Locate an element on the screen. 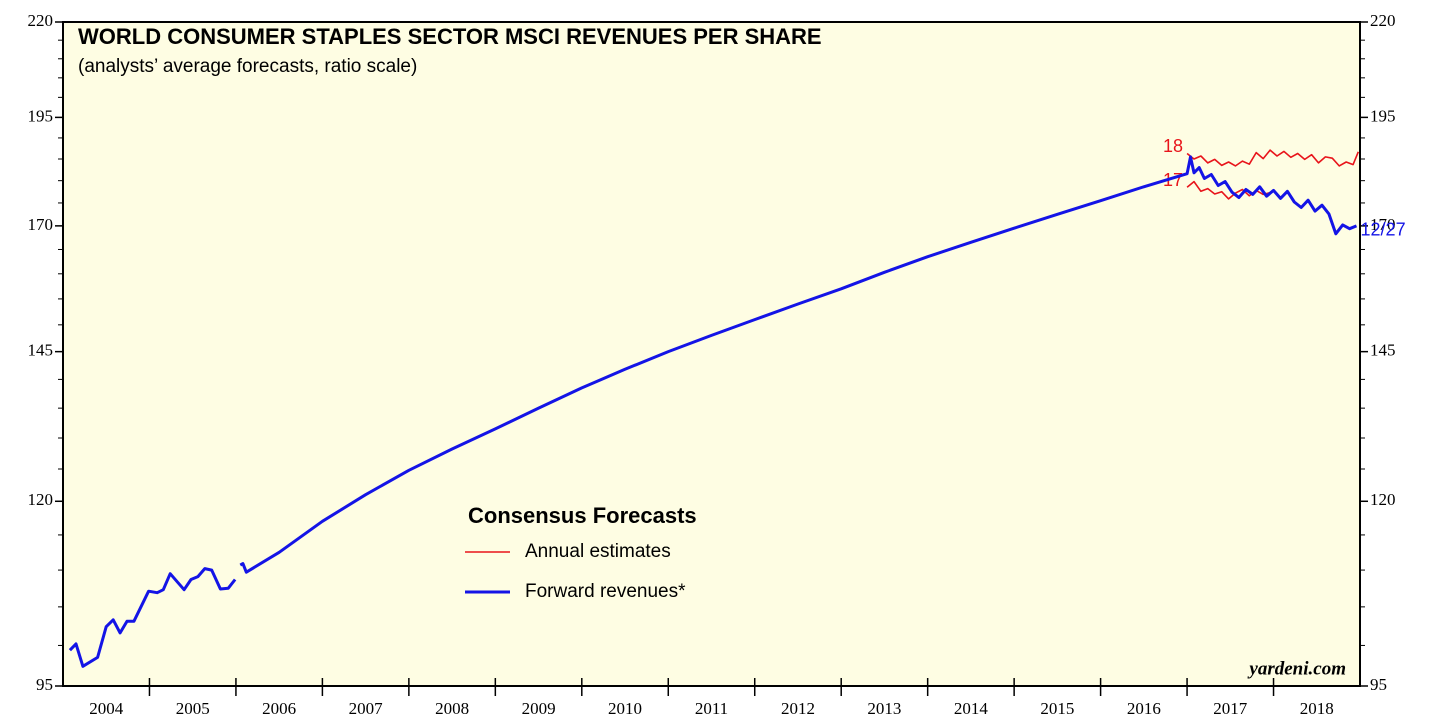 The width and height of the screenshot is (1429, 721). data-line is located at coordinates (1273, 158).